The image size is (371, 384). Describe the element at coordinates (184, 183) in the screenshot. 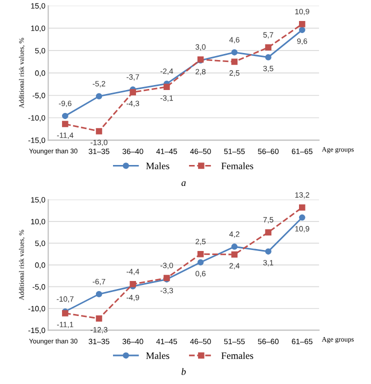

I see `text: a` at that location.